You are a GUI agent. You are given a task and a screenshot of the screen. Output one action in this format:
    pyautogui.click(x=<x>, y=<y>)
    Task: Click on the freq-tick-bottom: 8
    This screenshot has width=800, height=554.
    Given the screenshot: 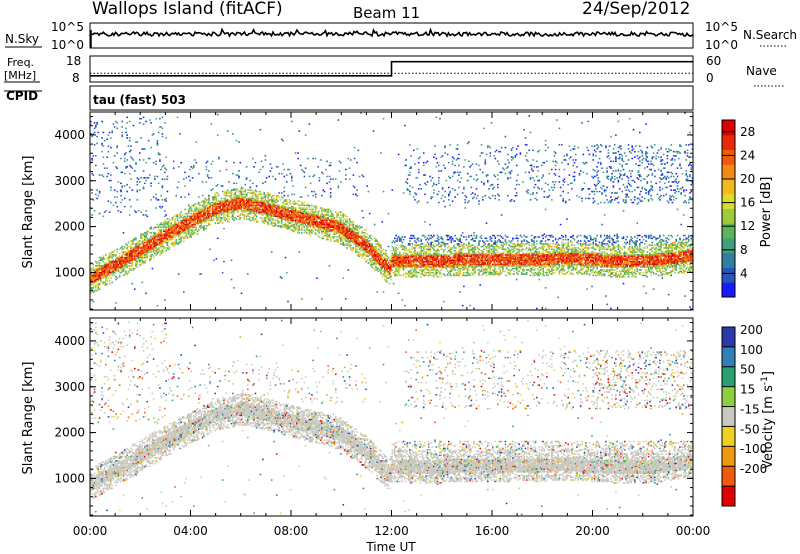 What is the action you would take?
    pyautogui.click(x=76, y=78)
    